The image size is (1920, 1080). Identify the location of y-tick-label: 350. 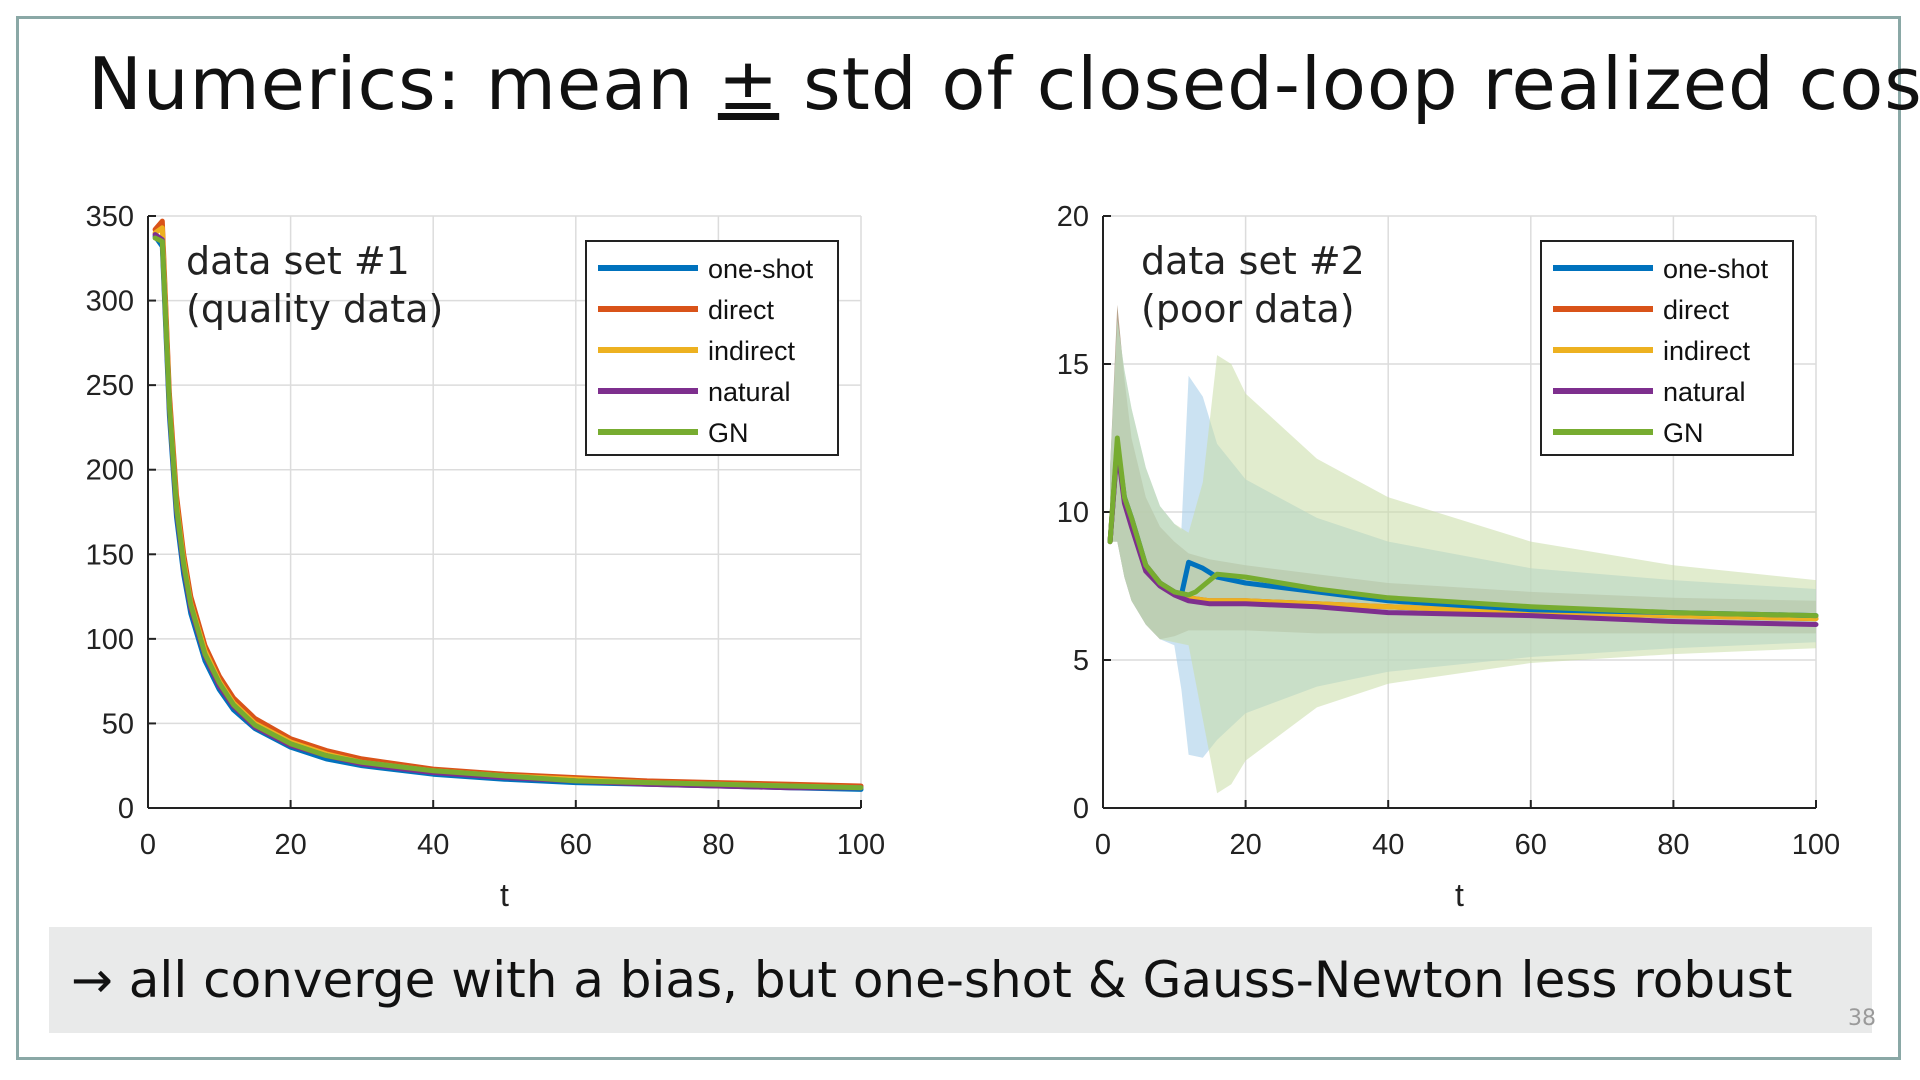
(110, 217).